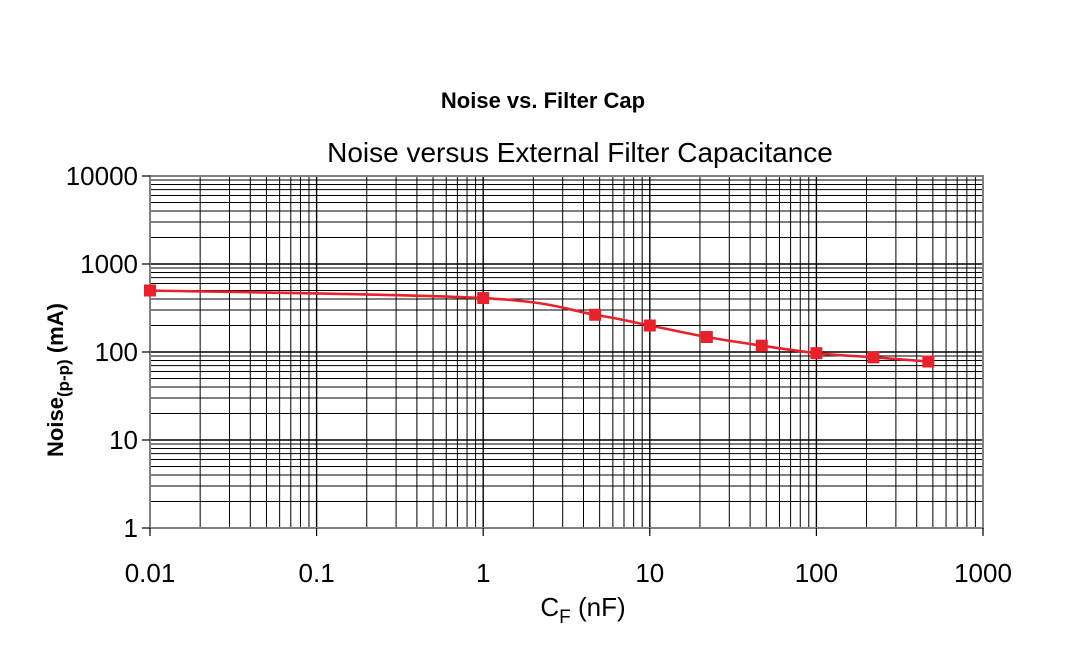  What do you see at coordinates (150, 573) in the screenshot?
I see `x-tick-label: 0.01` at bounding box center [150, 573].